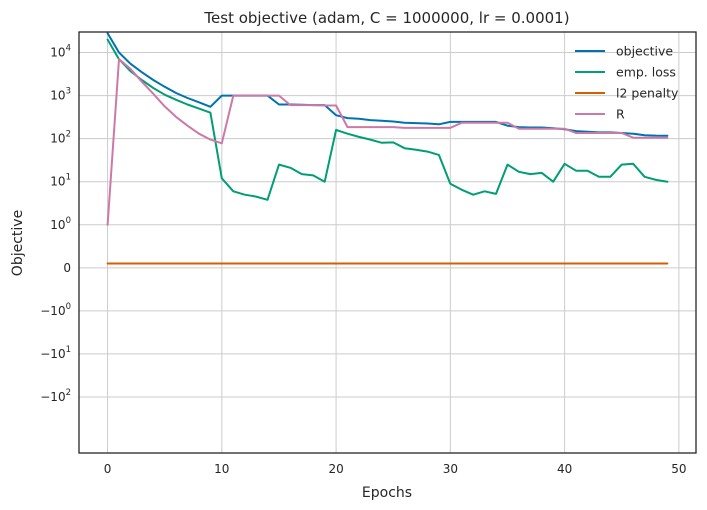 This screenshot has width=707, height=510. Describe the element at coordinates (644, 51) in the screenshot. I see `legend-label: objective` at that location.